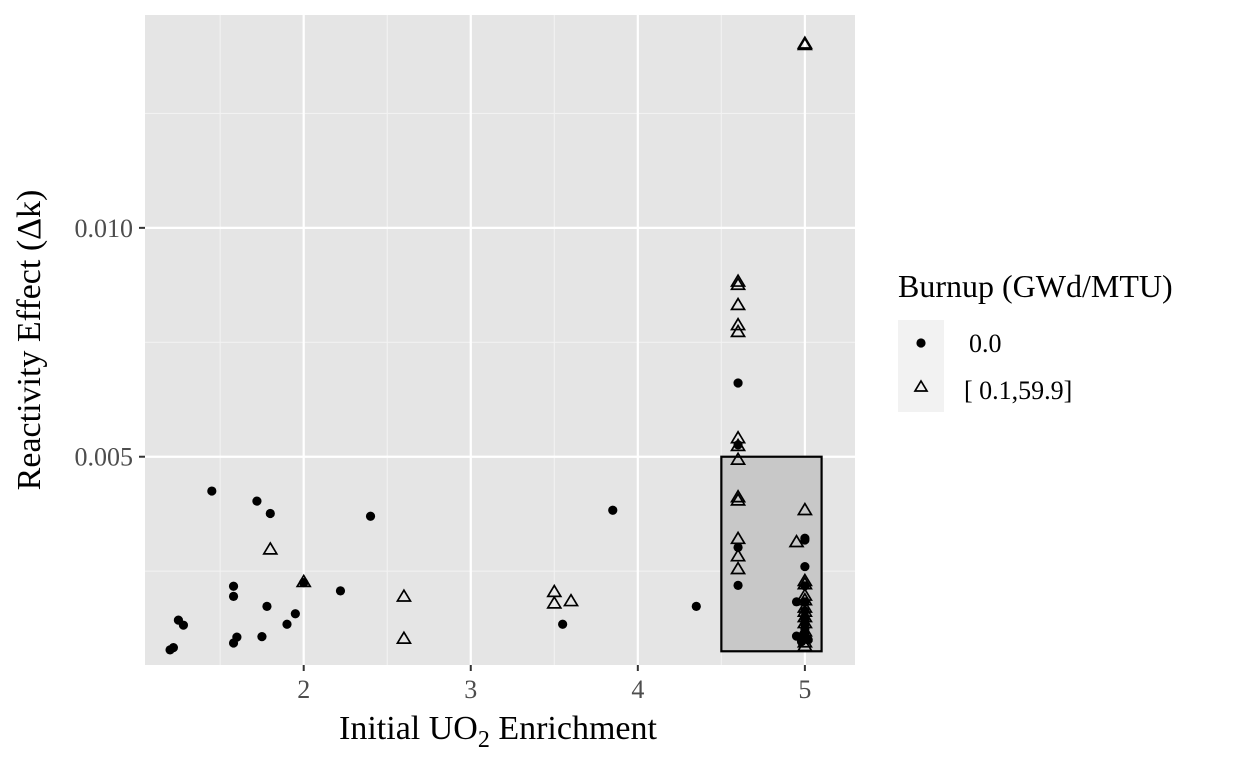  I want to click on legend-title: Burnup (GWd/MTU), so click(1035, 286).